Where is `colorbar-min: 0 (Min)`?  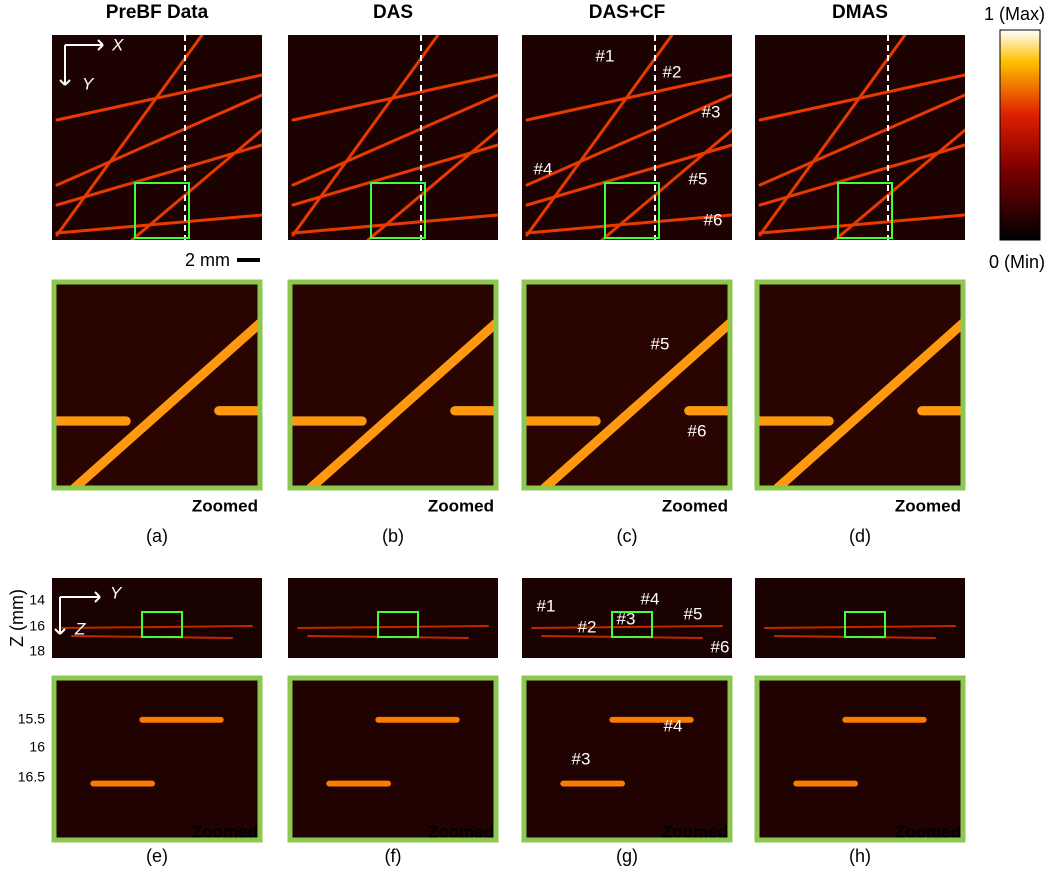 colorbar-min: 0 (Min) is located at coordinates (1017, 262).